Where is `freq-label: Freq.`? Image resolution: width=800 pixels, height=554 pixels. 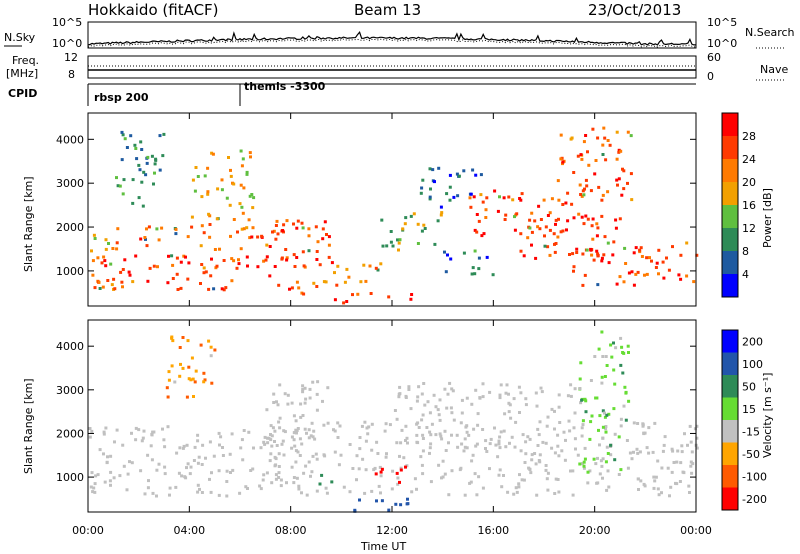 freq-label: Freq. is located at coordinates (26, 60).